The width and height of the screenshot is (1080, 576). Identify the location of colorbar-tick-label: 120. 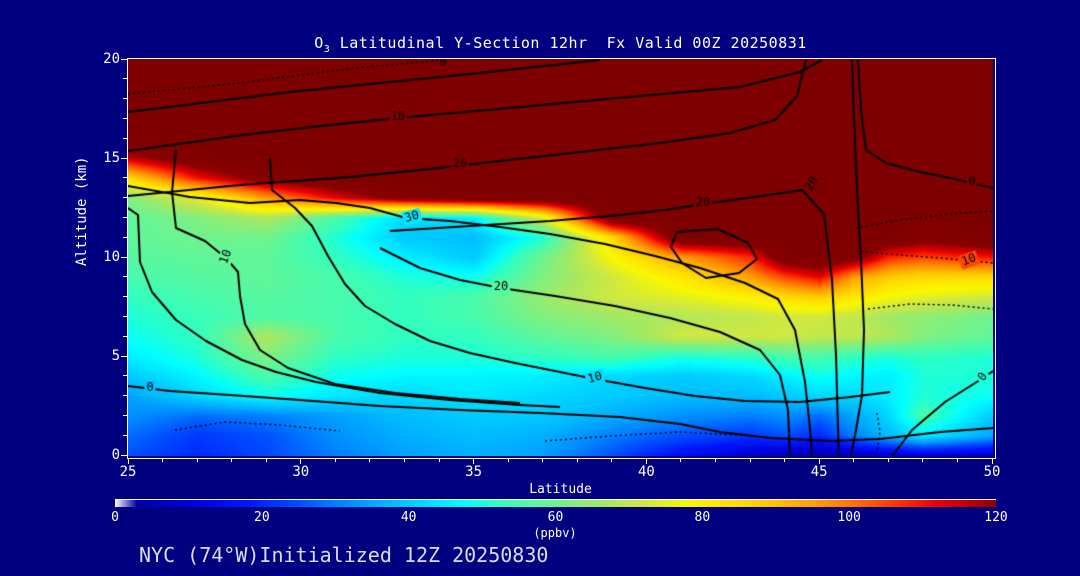
(996, 517).